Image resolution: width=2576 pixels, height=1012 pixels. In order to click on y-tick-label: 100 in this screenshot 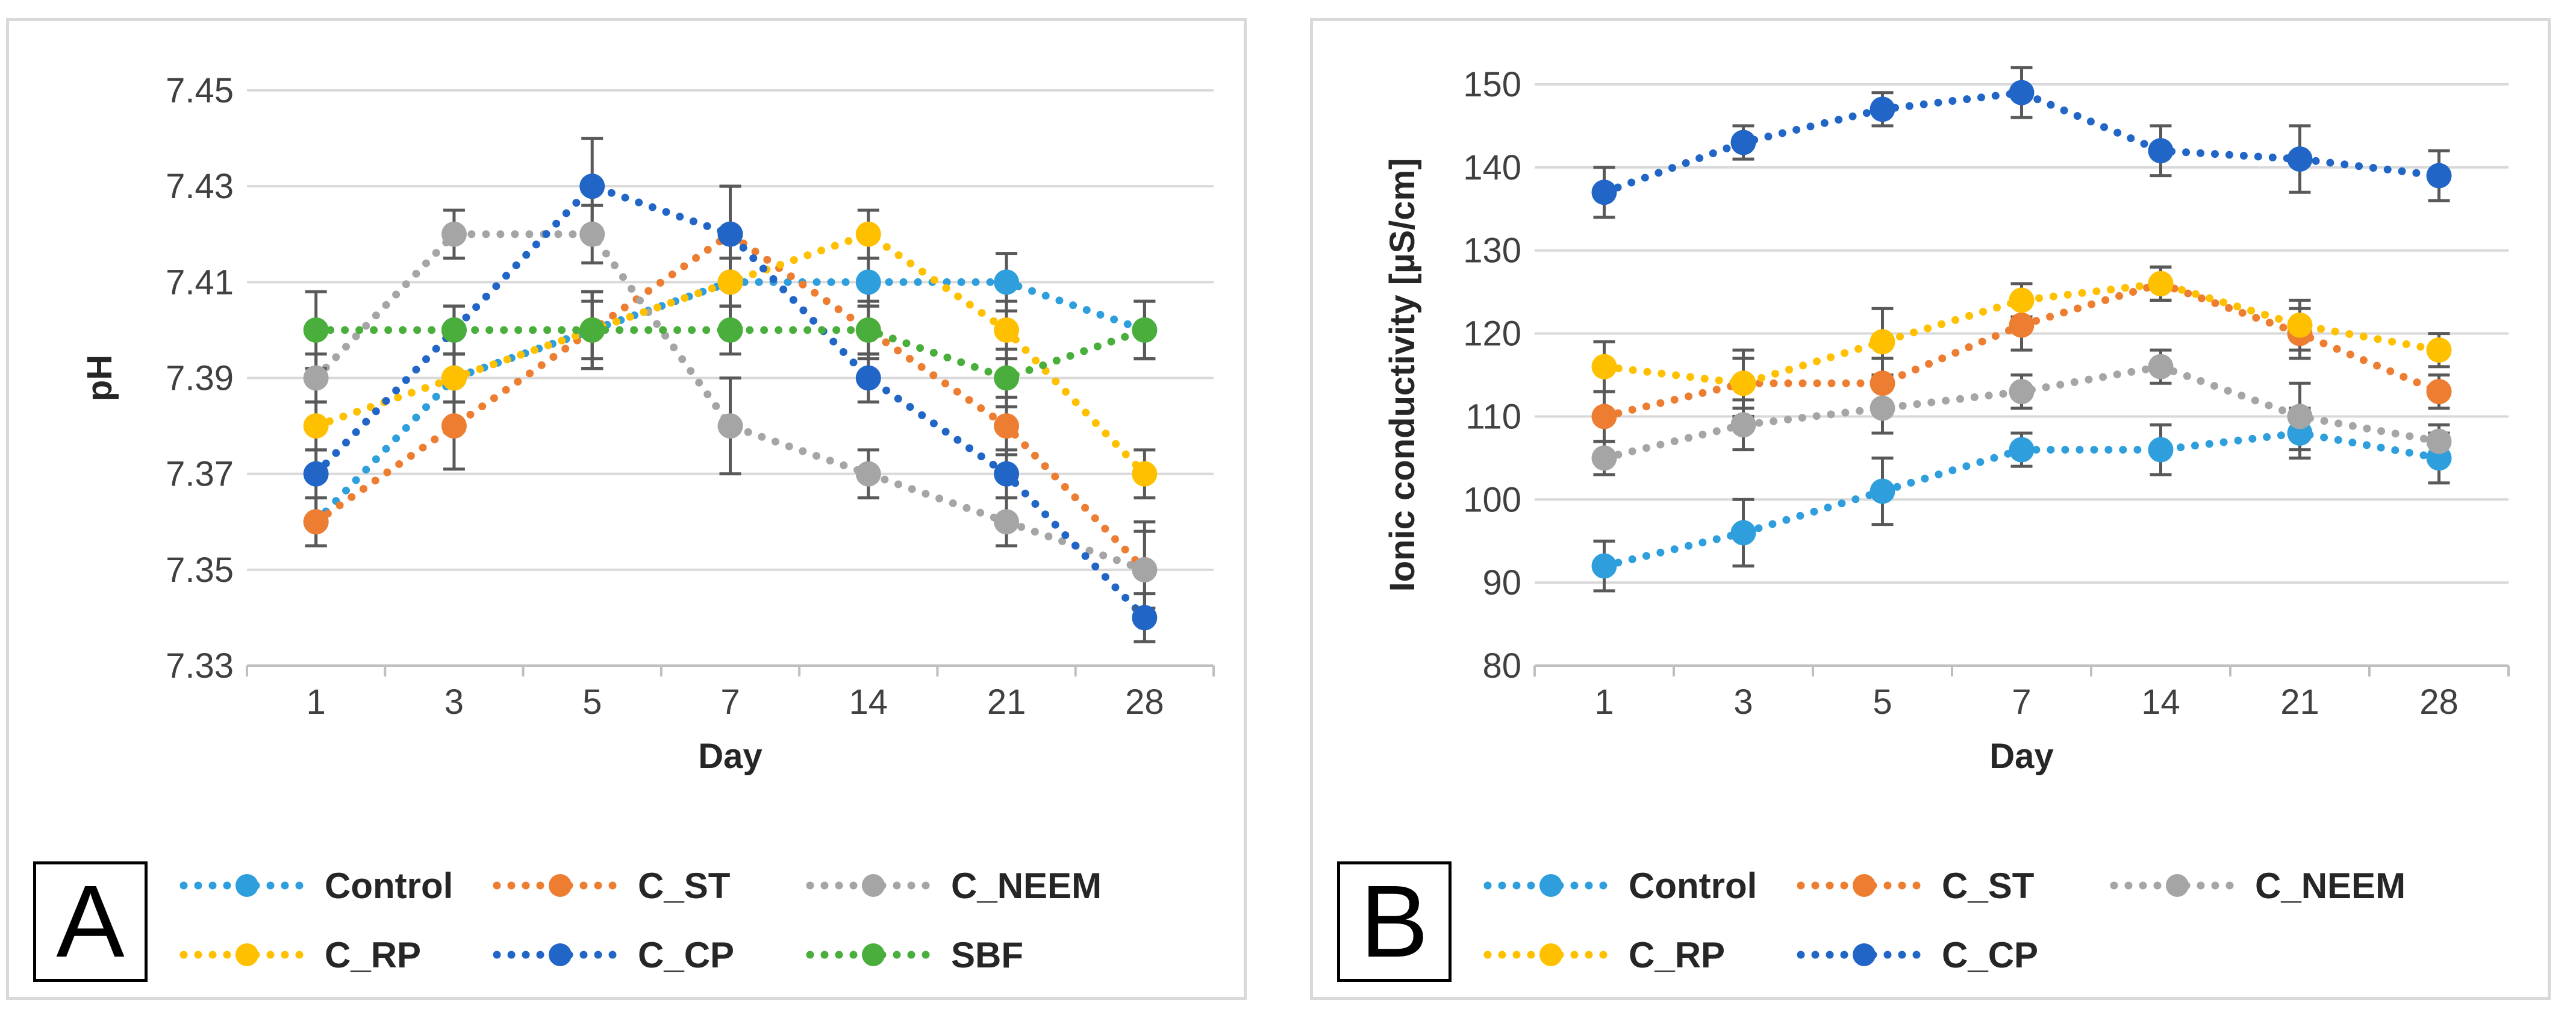, I will do `click(1492, 499)`.